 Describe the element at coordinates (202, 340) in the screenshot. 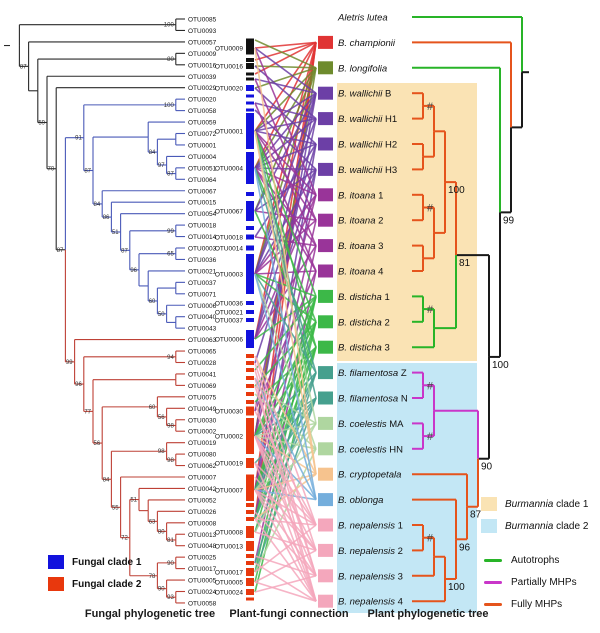

I see `fungal-leaf-label: OTU0063` at that location.